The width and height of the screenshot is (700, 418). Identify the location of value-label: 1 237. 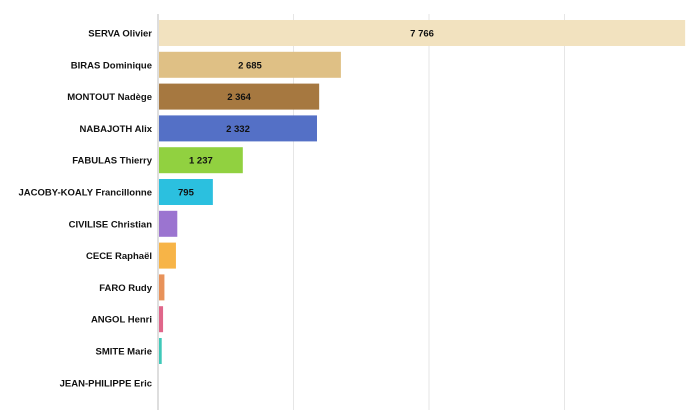
(201, 161).